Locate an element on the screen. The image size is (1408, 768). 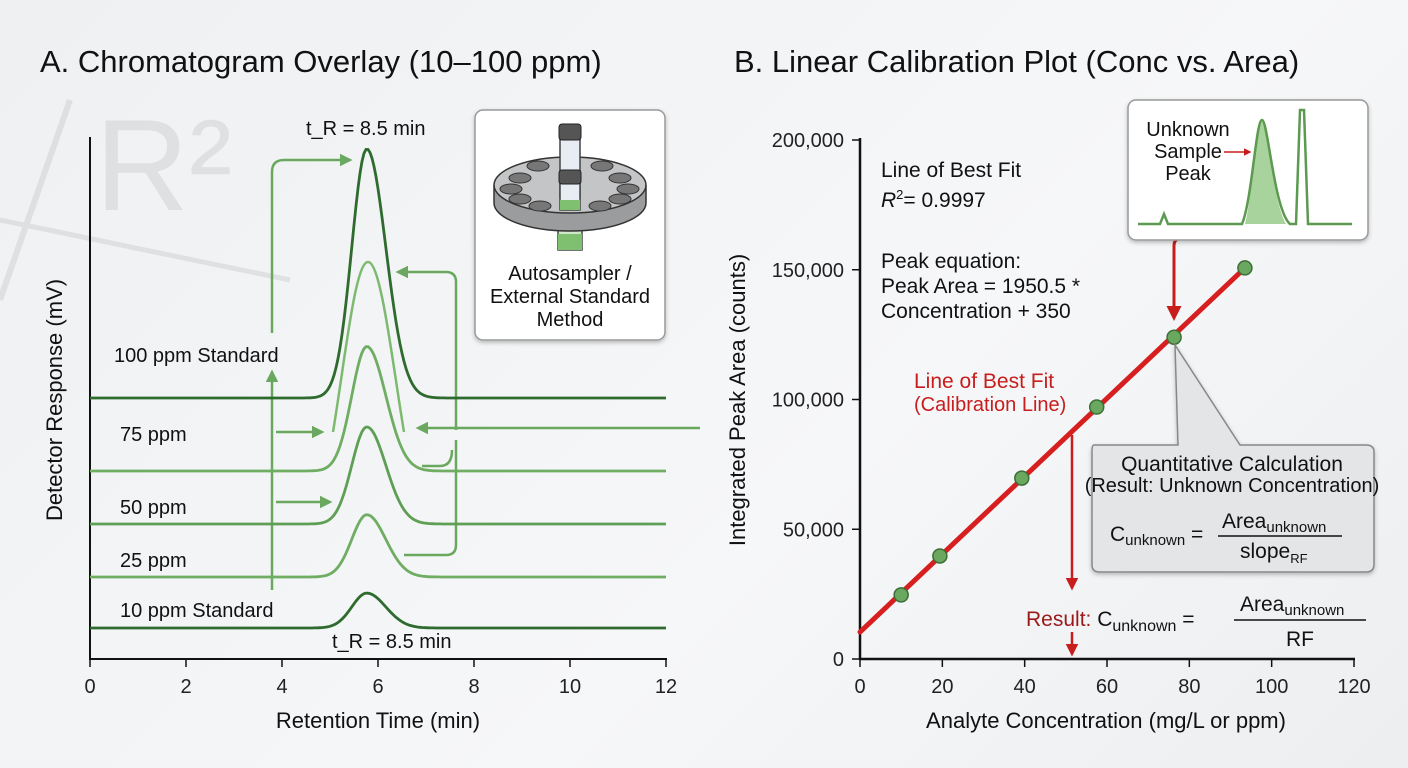
calc-numerator: Areaunknown is located at coordinates (1274, 523).